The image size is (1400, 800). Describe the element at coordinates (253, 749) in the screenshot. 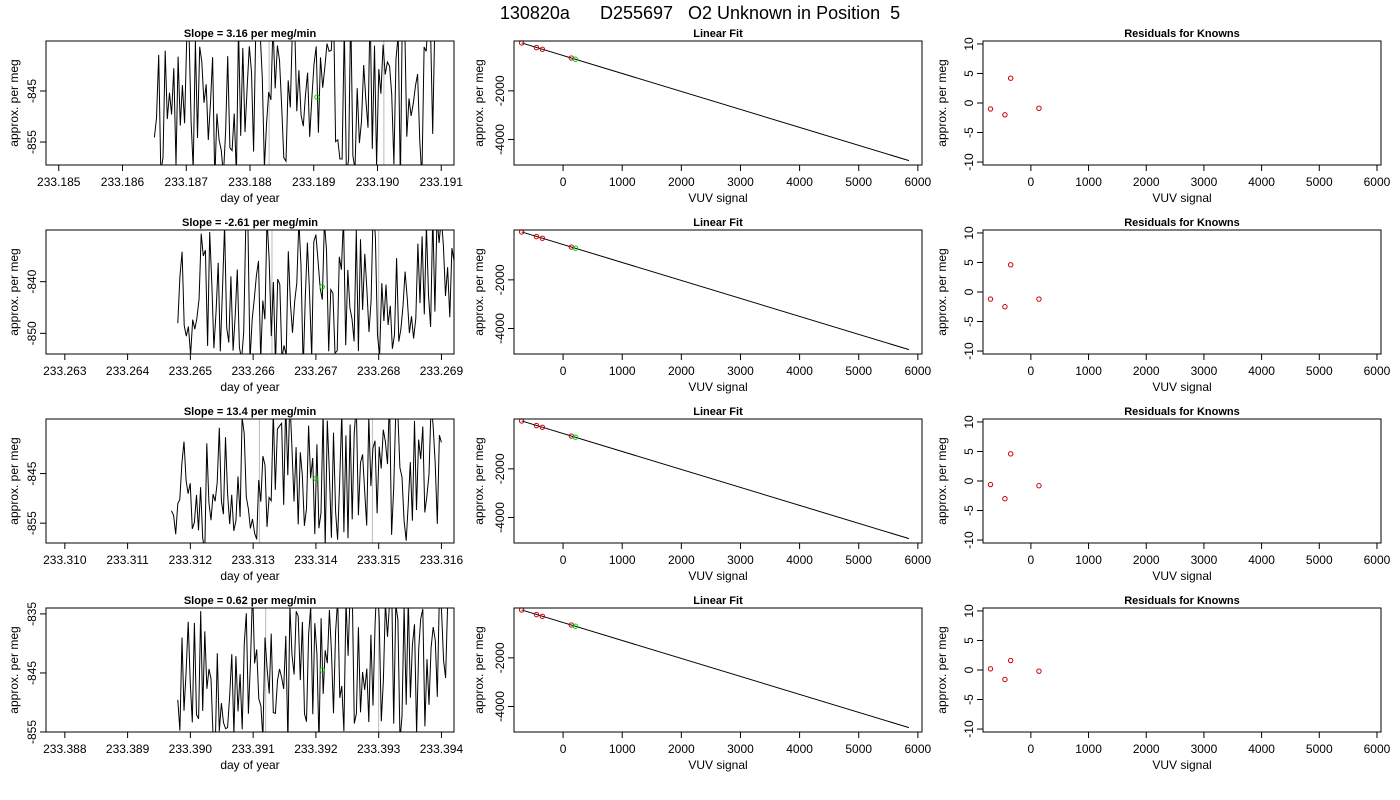

I see `x-tick-label: 233.391` at that location.